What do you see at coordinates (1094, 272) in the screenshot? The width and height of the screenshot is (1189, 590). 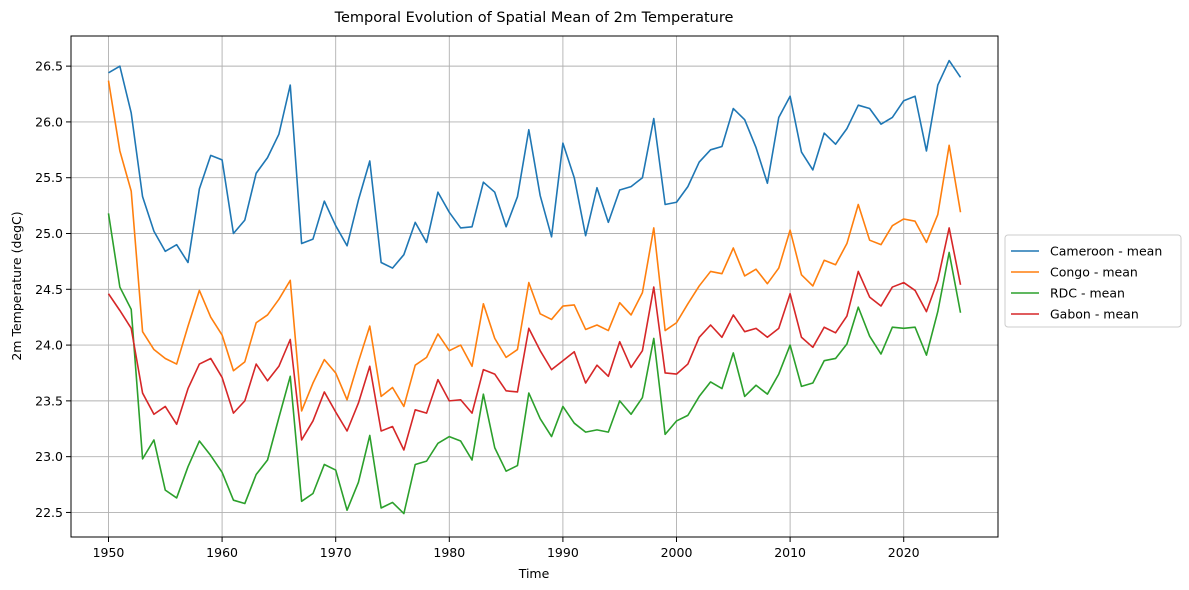 I see `legend-entry: Congo - mean` at bounding box center [1094, 272].